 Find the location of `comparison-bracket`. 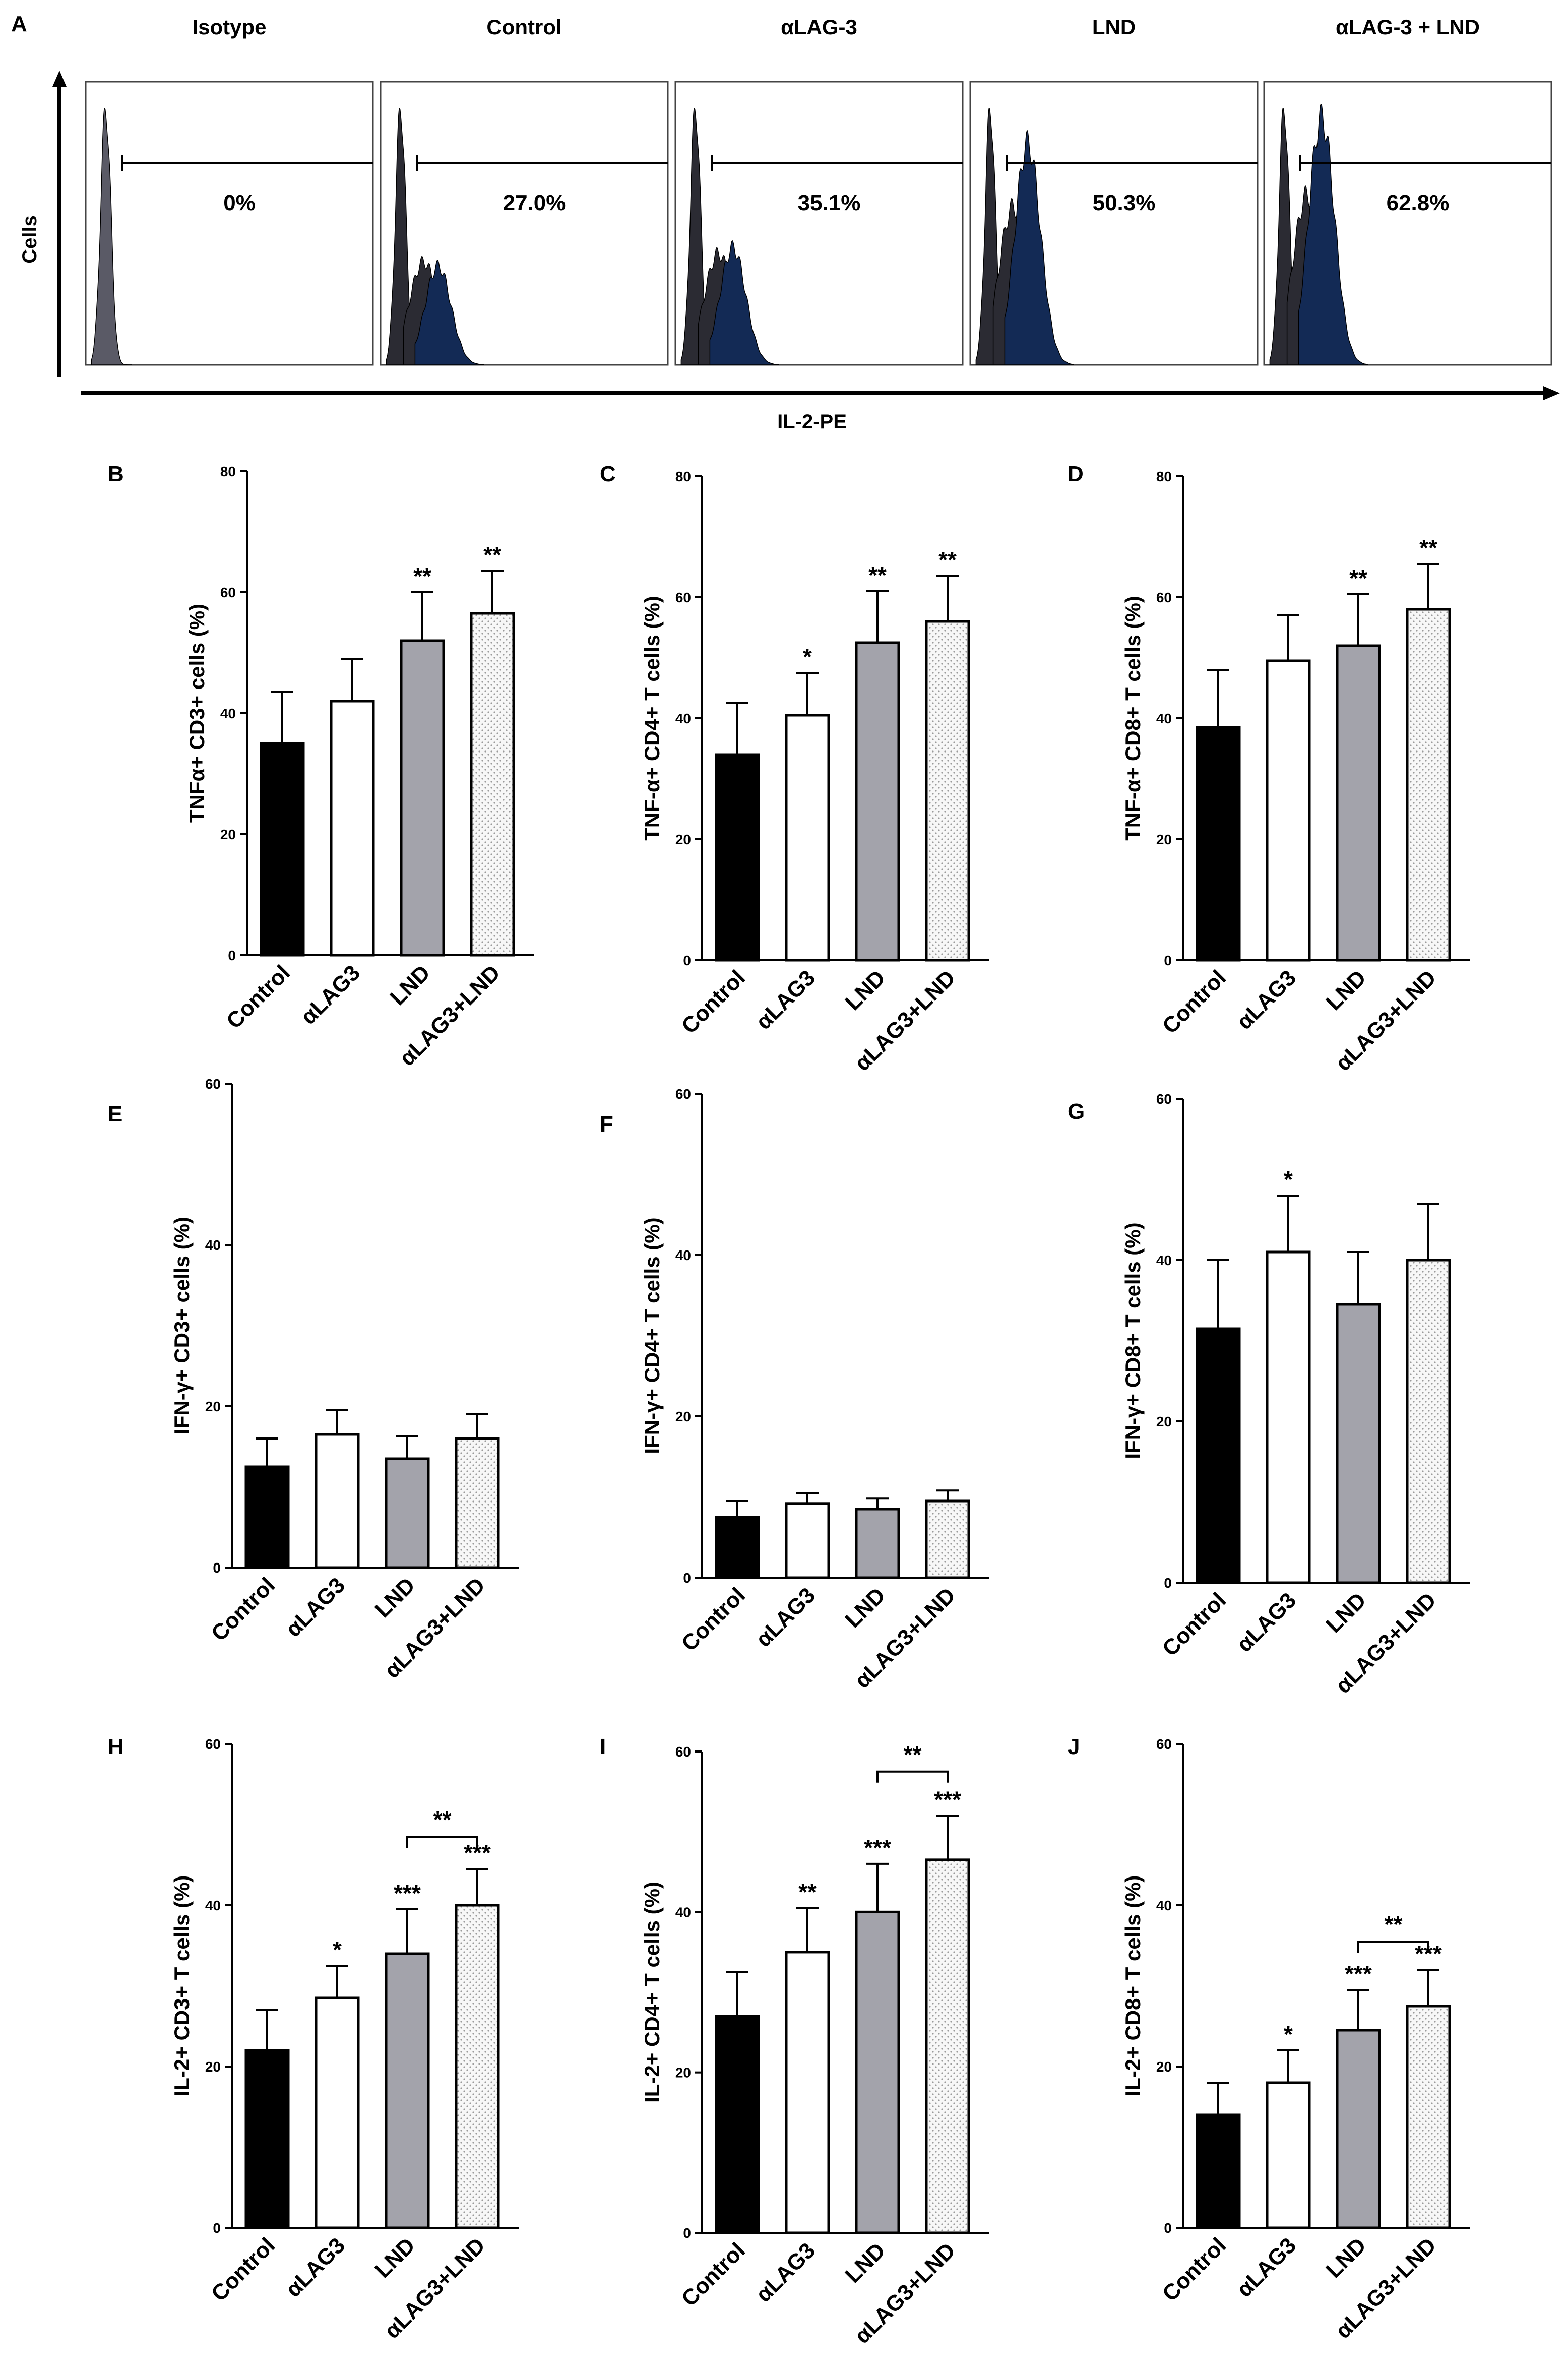

comparison-bracket is located at coordinates (442, 1842).